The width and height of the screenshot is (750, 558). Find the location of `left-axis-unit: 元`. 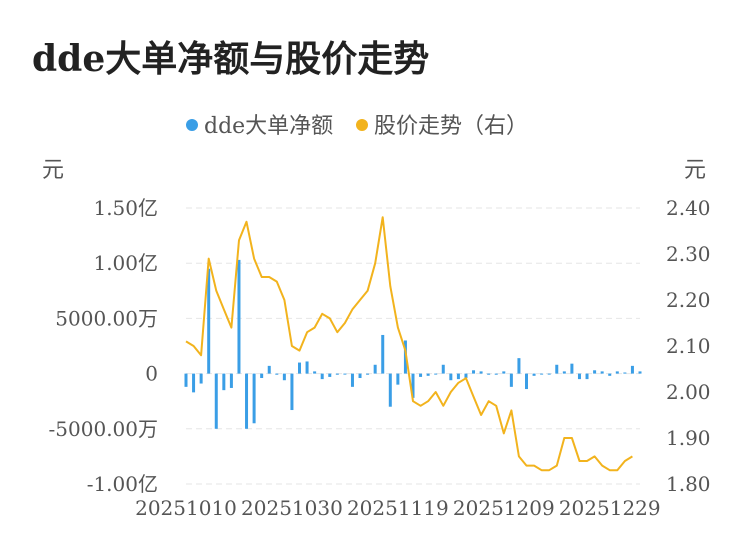

left-axis-unit: 元 is located at coordinates (53, 170).